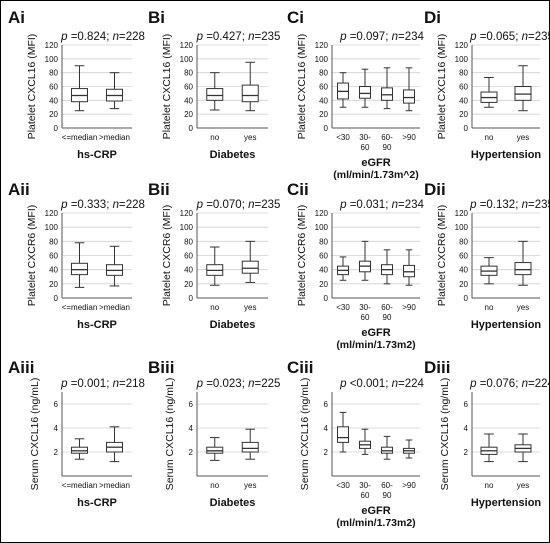  I want to click on panel-label: Diii, so click(437, 367).